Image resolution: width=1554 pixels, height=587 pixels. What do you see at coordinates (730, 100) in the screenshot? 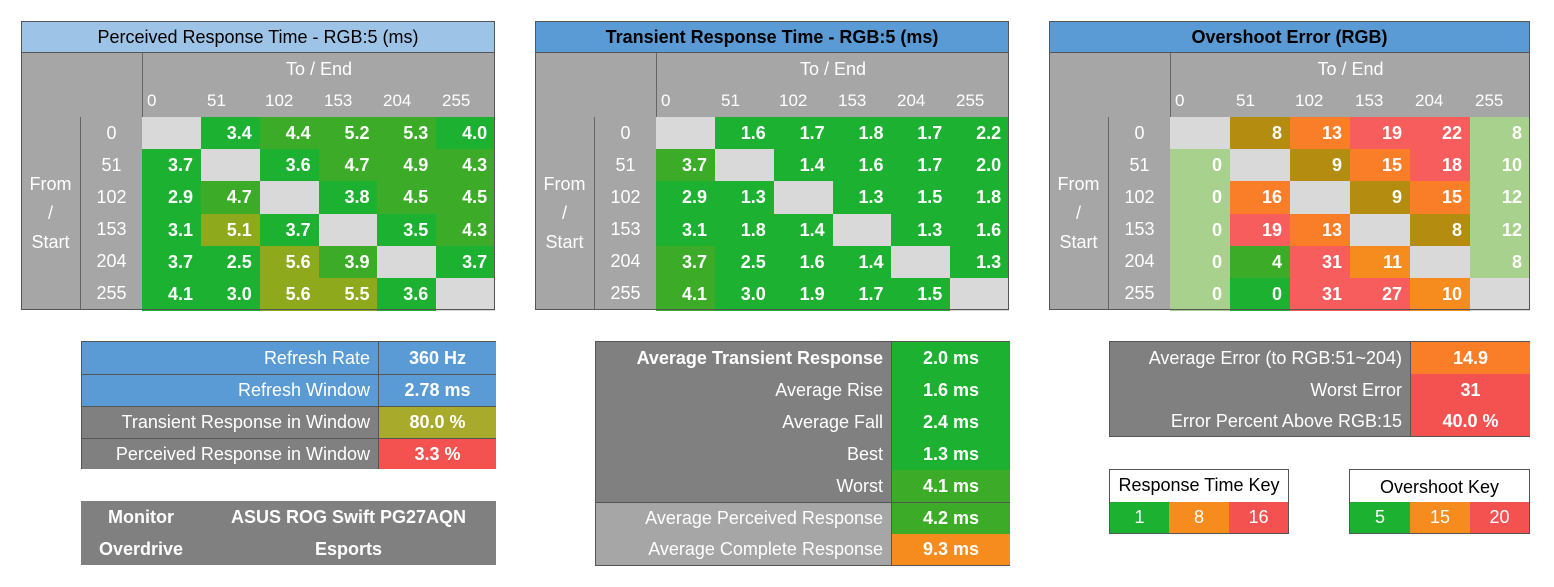
I see `col-header: 51` at bounding box center [730, 100].